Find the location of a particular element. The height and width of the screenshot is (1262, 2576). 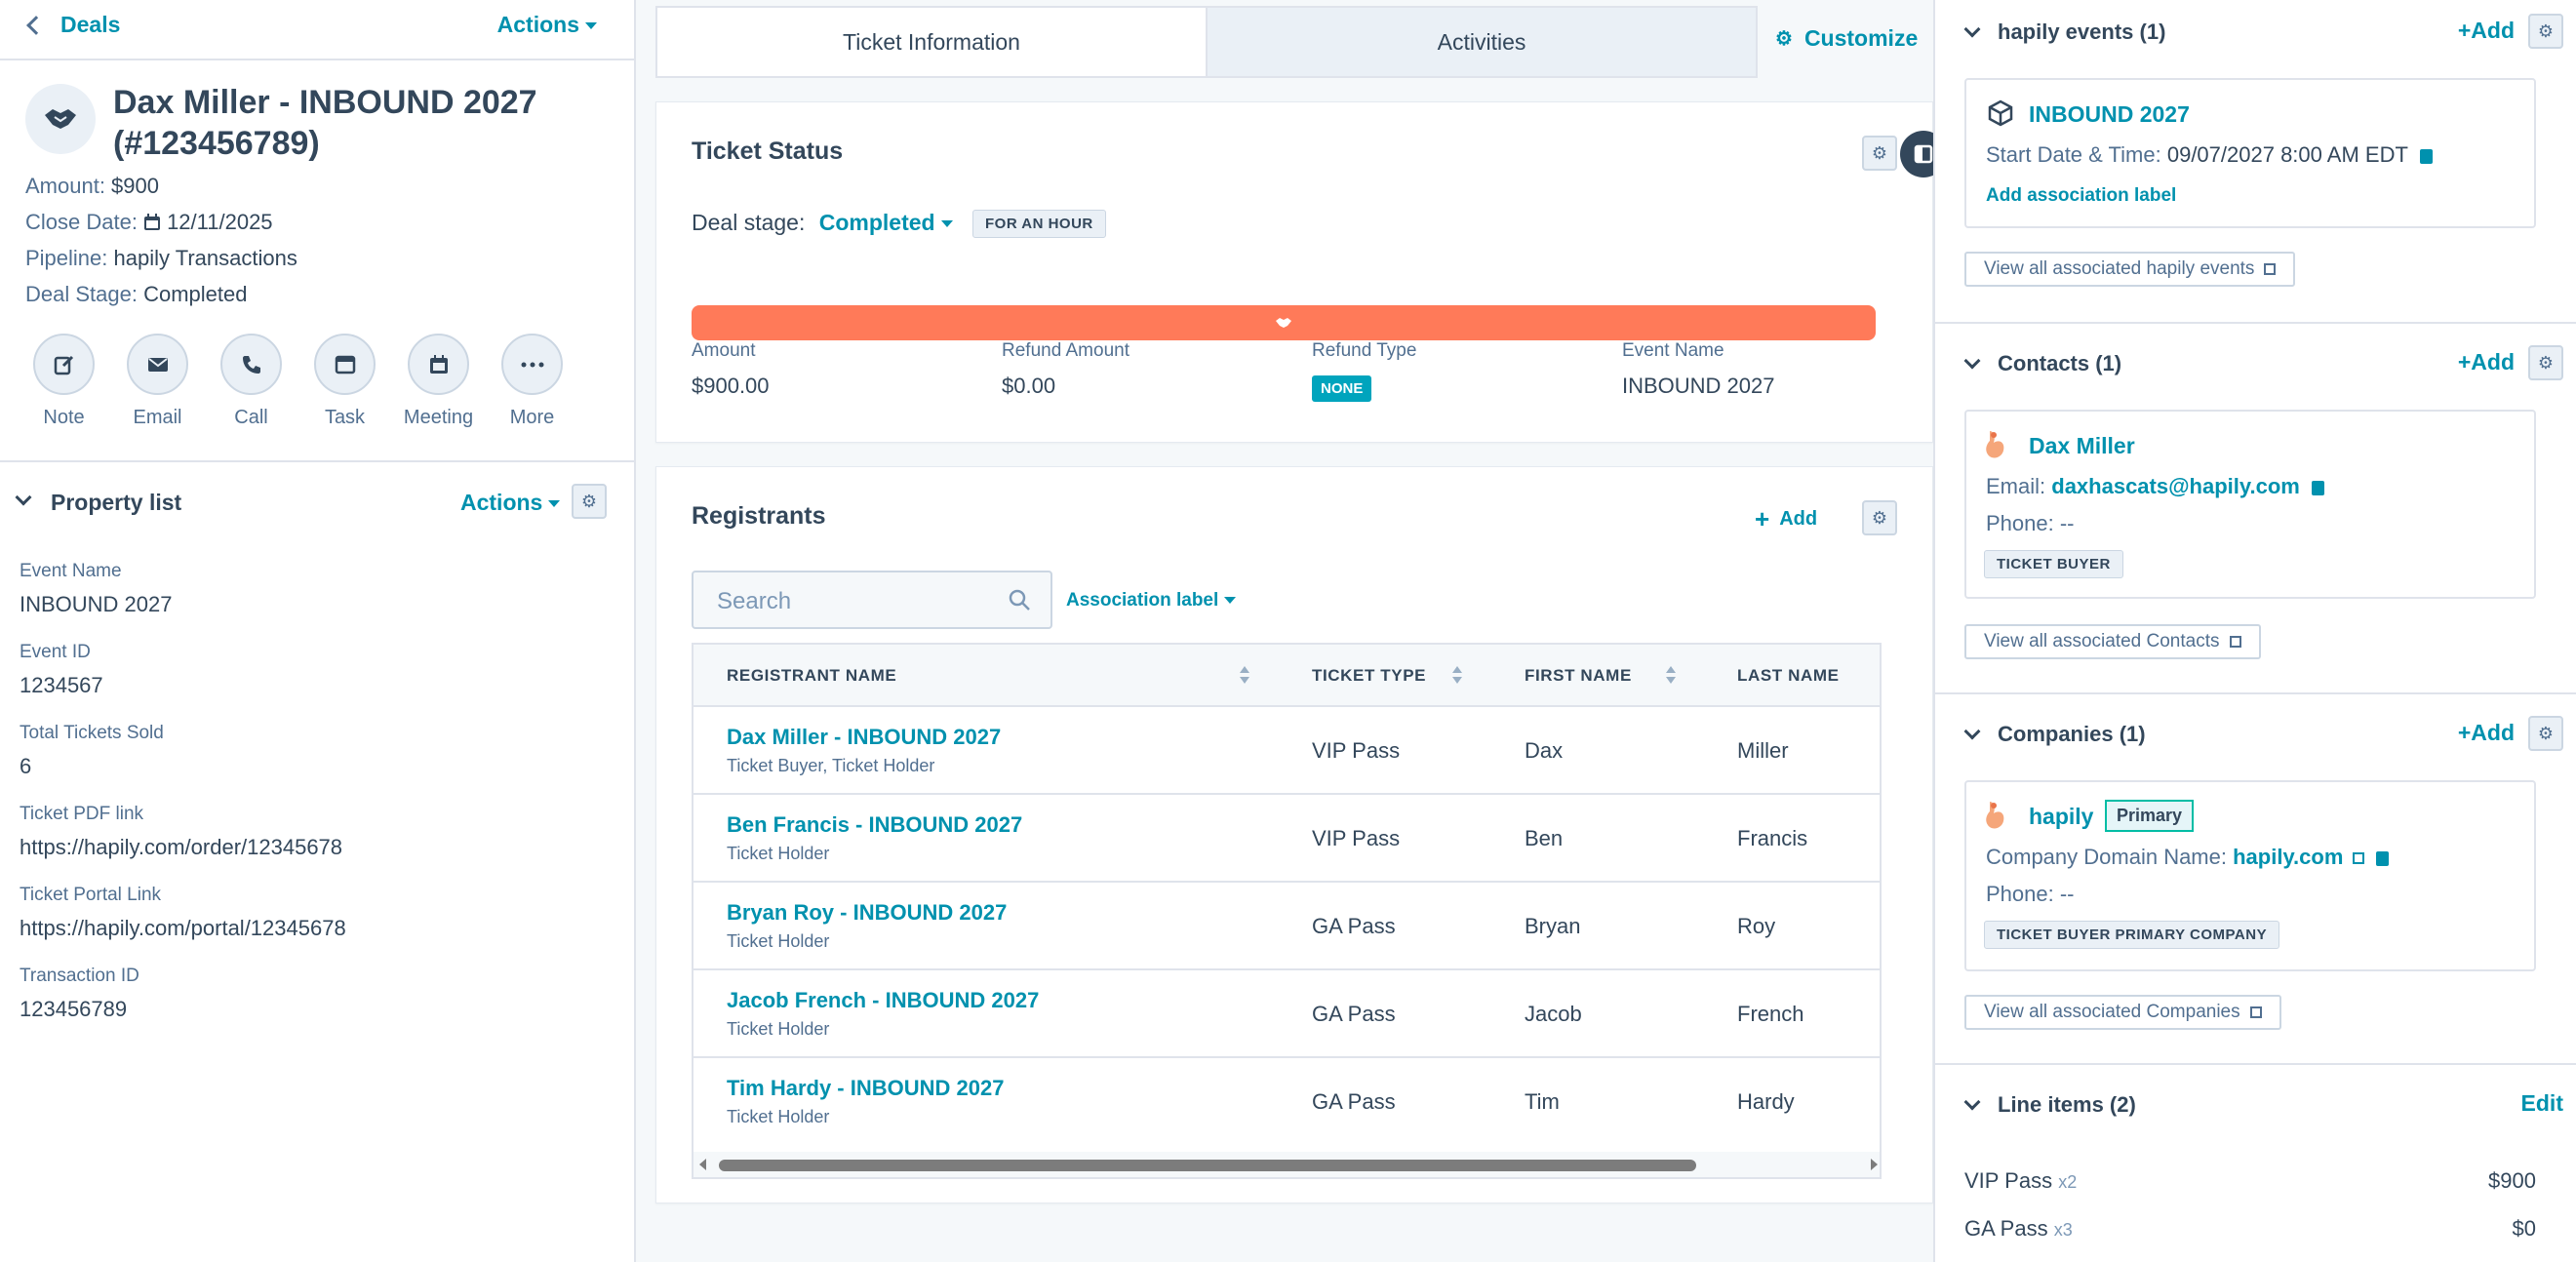

contacts-settings-button: ⚙ is located at coordinates (2545, 362).